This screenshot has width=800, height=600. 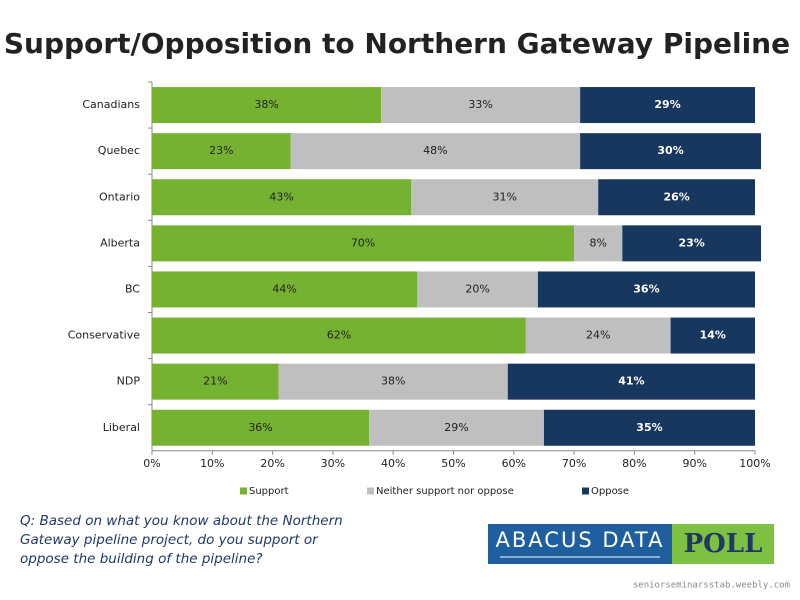 I want to click on value-label: 70%, so click(x=363, y=242).